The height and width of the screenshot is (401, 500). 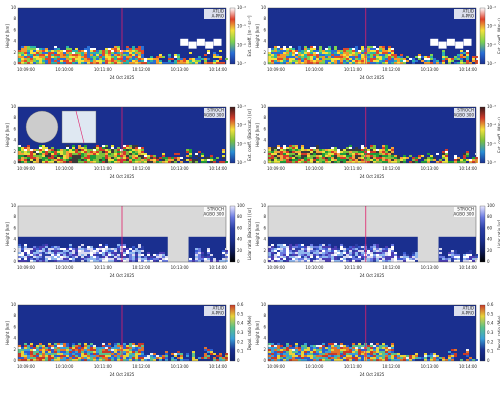 What do you see at coordinates (249, 233) in the screenshot?
I see `colorbar-label: Lidar ratio (Backscat.) [sr]` at bounding box center [249, 233].